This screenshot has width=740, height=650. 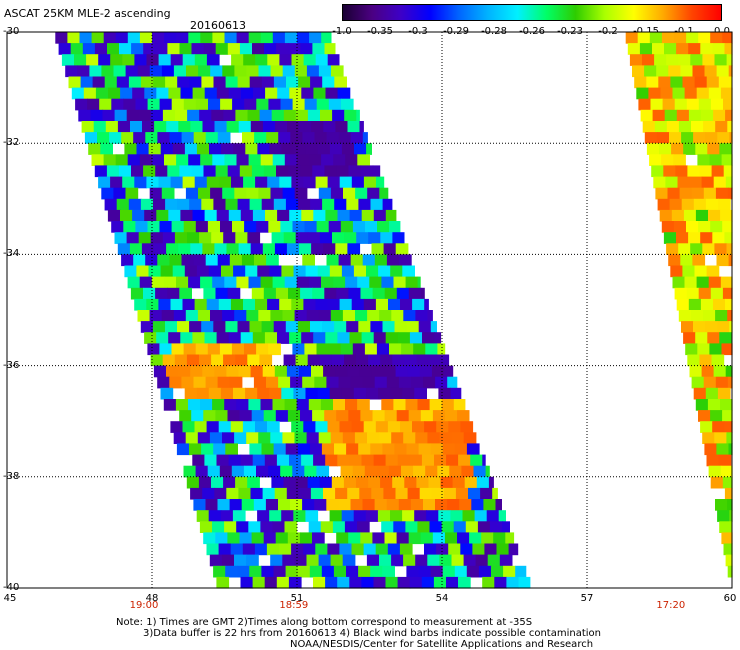 What do you see at coordinates (587, 598) in the screenshot?
I see `x-tick-label: 57` at bounding box center [587, 598].